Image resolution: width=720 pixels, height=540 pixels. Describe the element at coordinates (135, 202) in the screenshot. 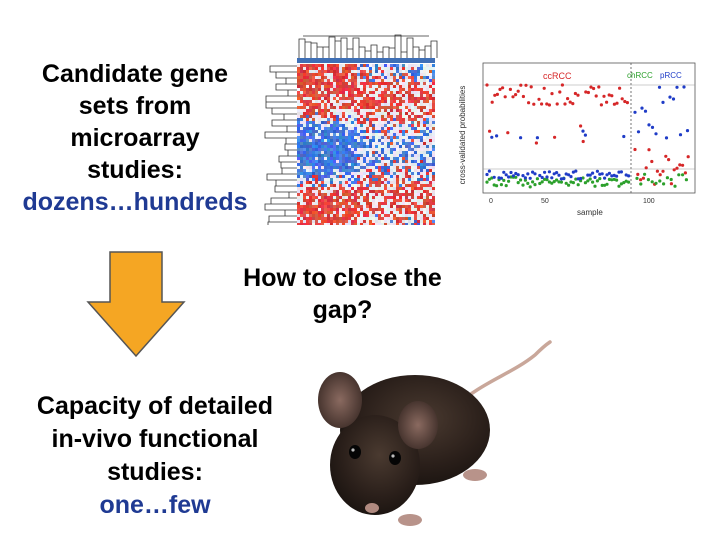

I see `top-text-highlight: dozens…hundreds` at that location.